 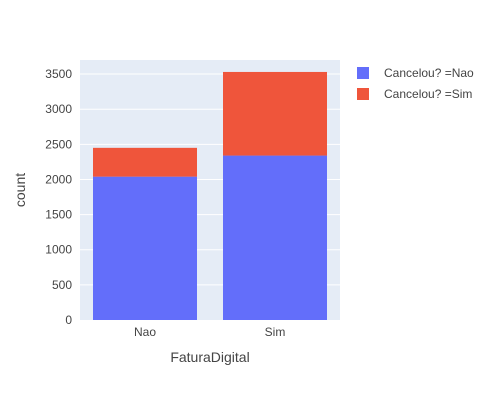 What do you see at coordinates (58, 197) in the screenshot?
I see `y-axis-ticks: 0 500 1000 1500 2000 2500 3000 3500` at bounding box center [58, 197].